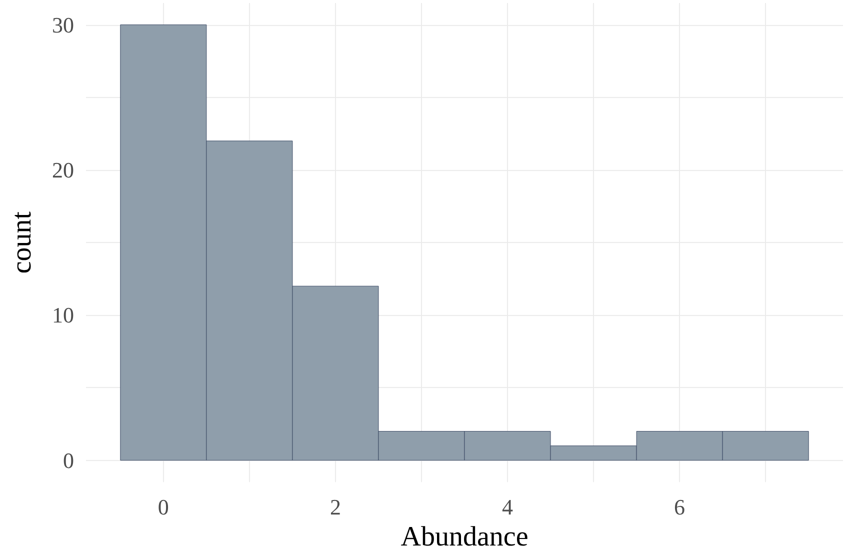  I want to click on y-axis-title: count, so click(22, 242).